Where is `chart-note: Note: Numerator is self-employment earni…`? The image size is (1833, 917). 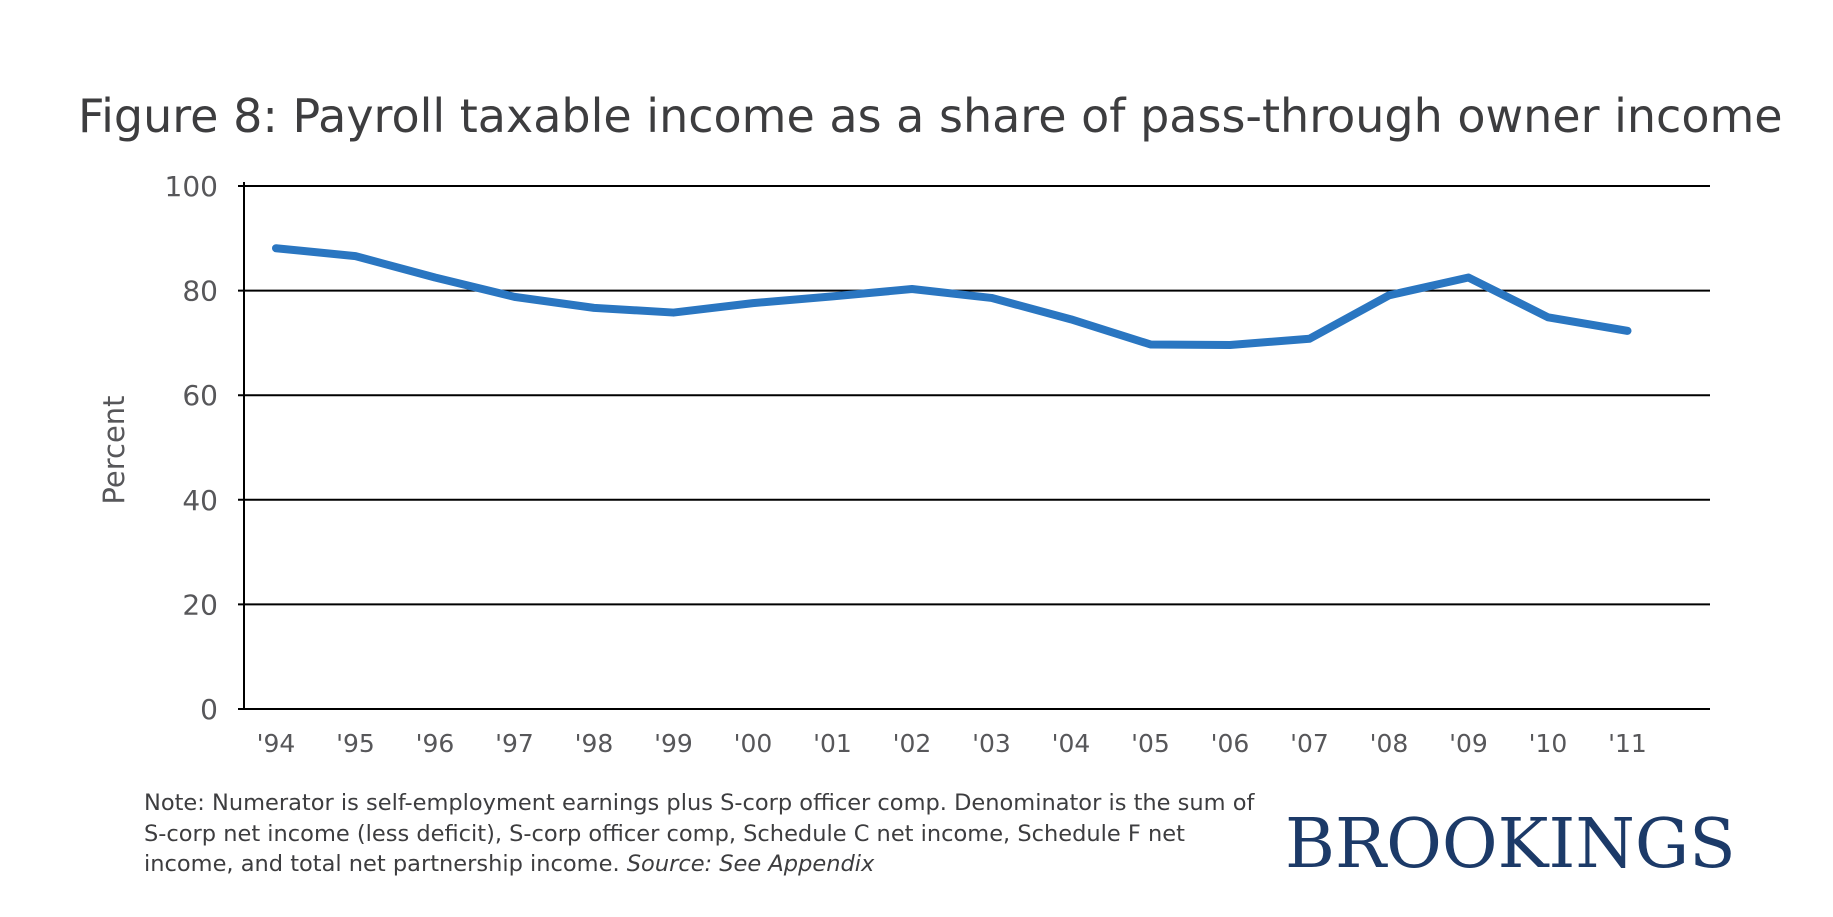
chart-note: Note: Numerator is self-employment earni… is located at coordinates (704, 834).